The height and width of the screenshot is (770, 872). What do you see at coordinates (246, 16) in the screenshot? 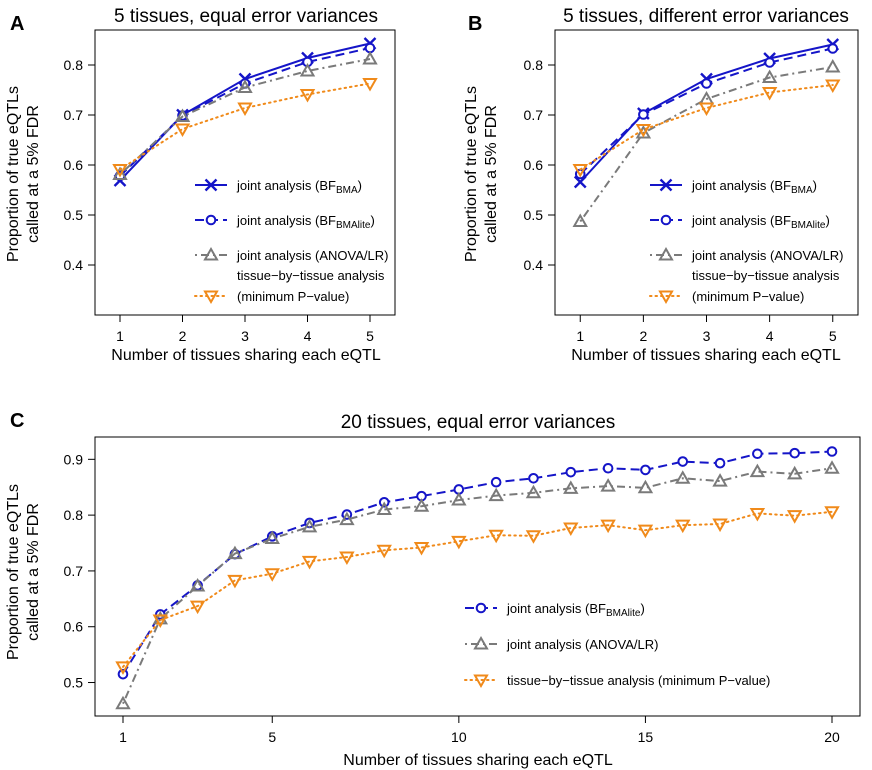
I see `panel-a-title: 5 tissues, equal error variances` at bounding box center [246, 16].